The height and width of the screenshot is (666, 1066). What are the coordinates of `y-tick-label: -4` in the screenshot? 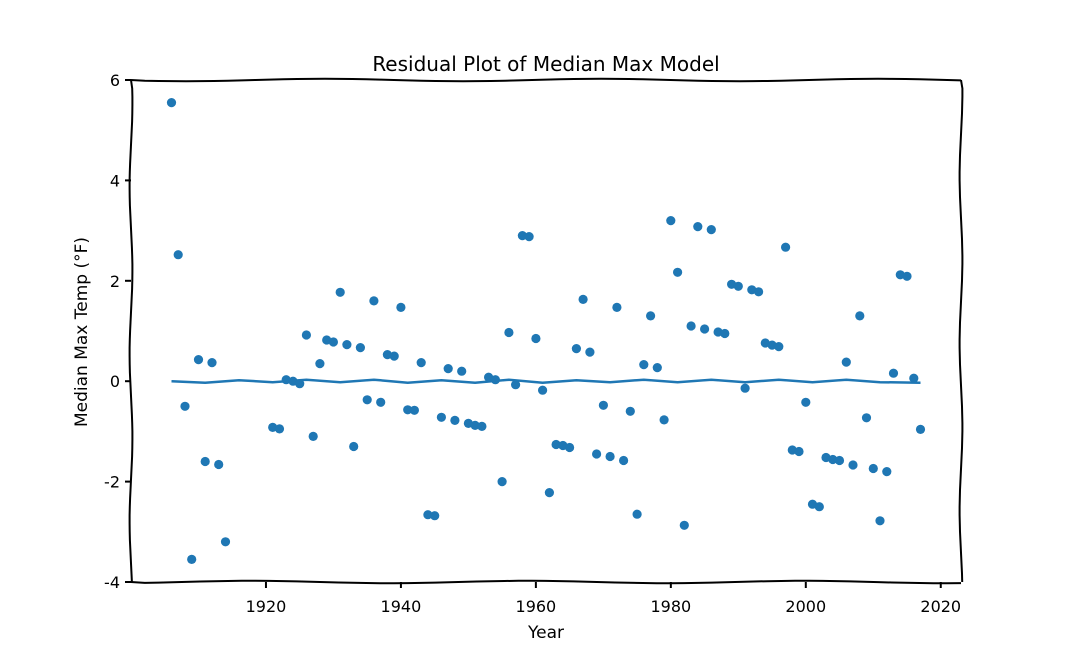 It's located at (112, 582).